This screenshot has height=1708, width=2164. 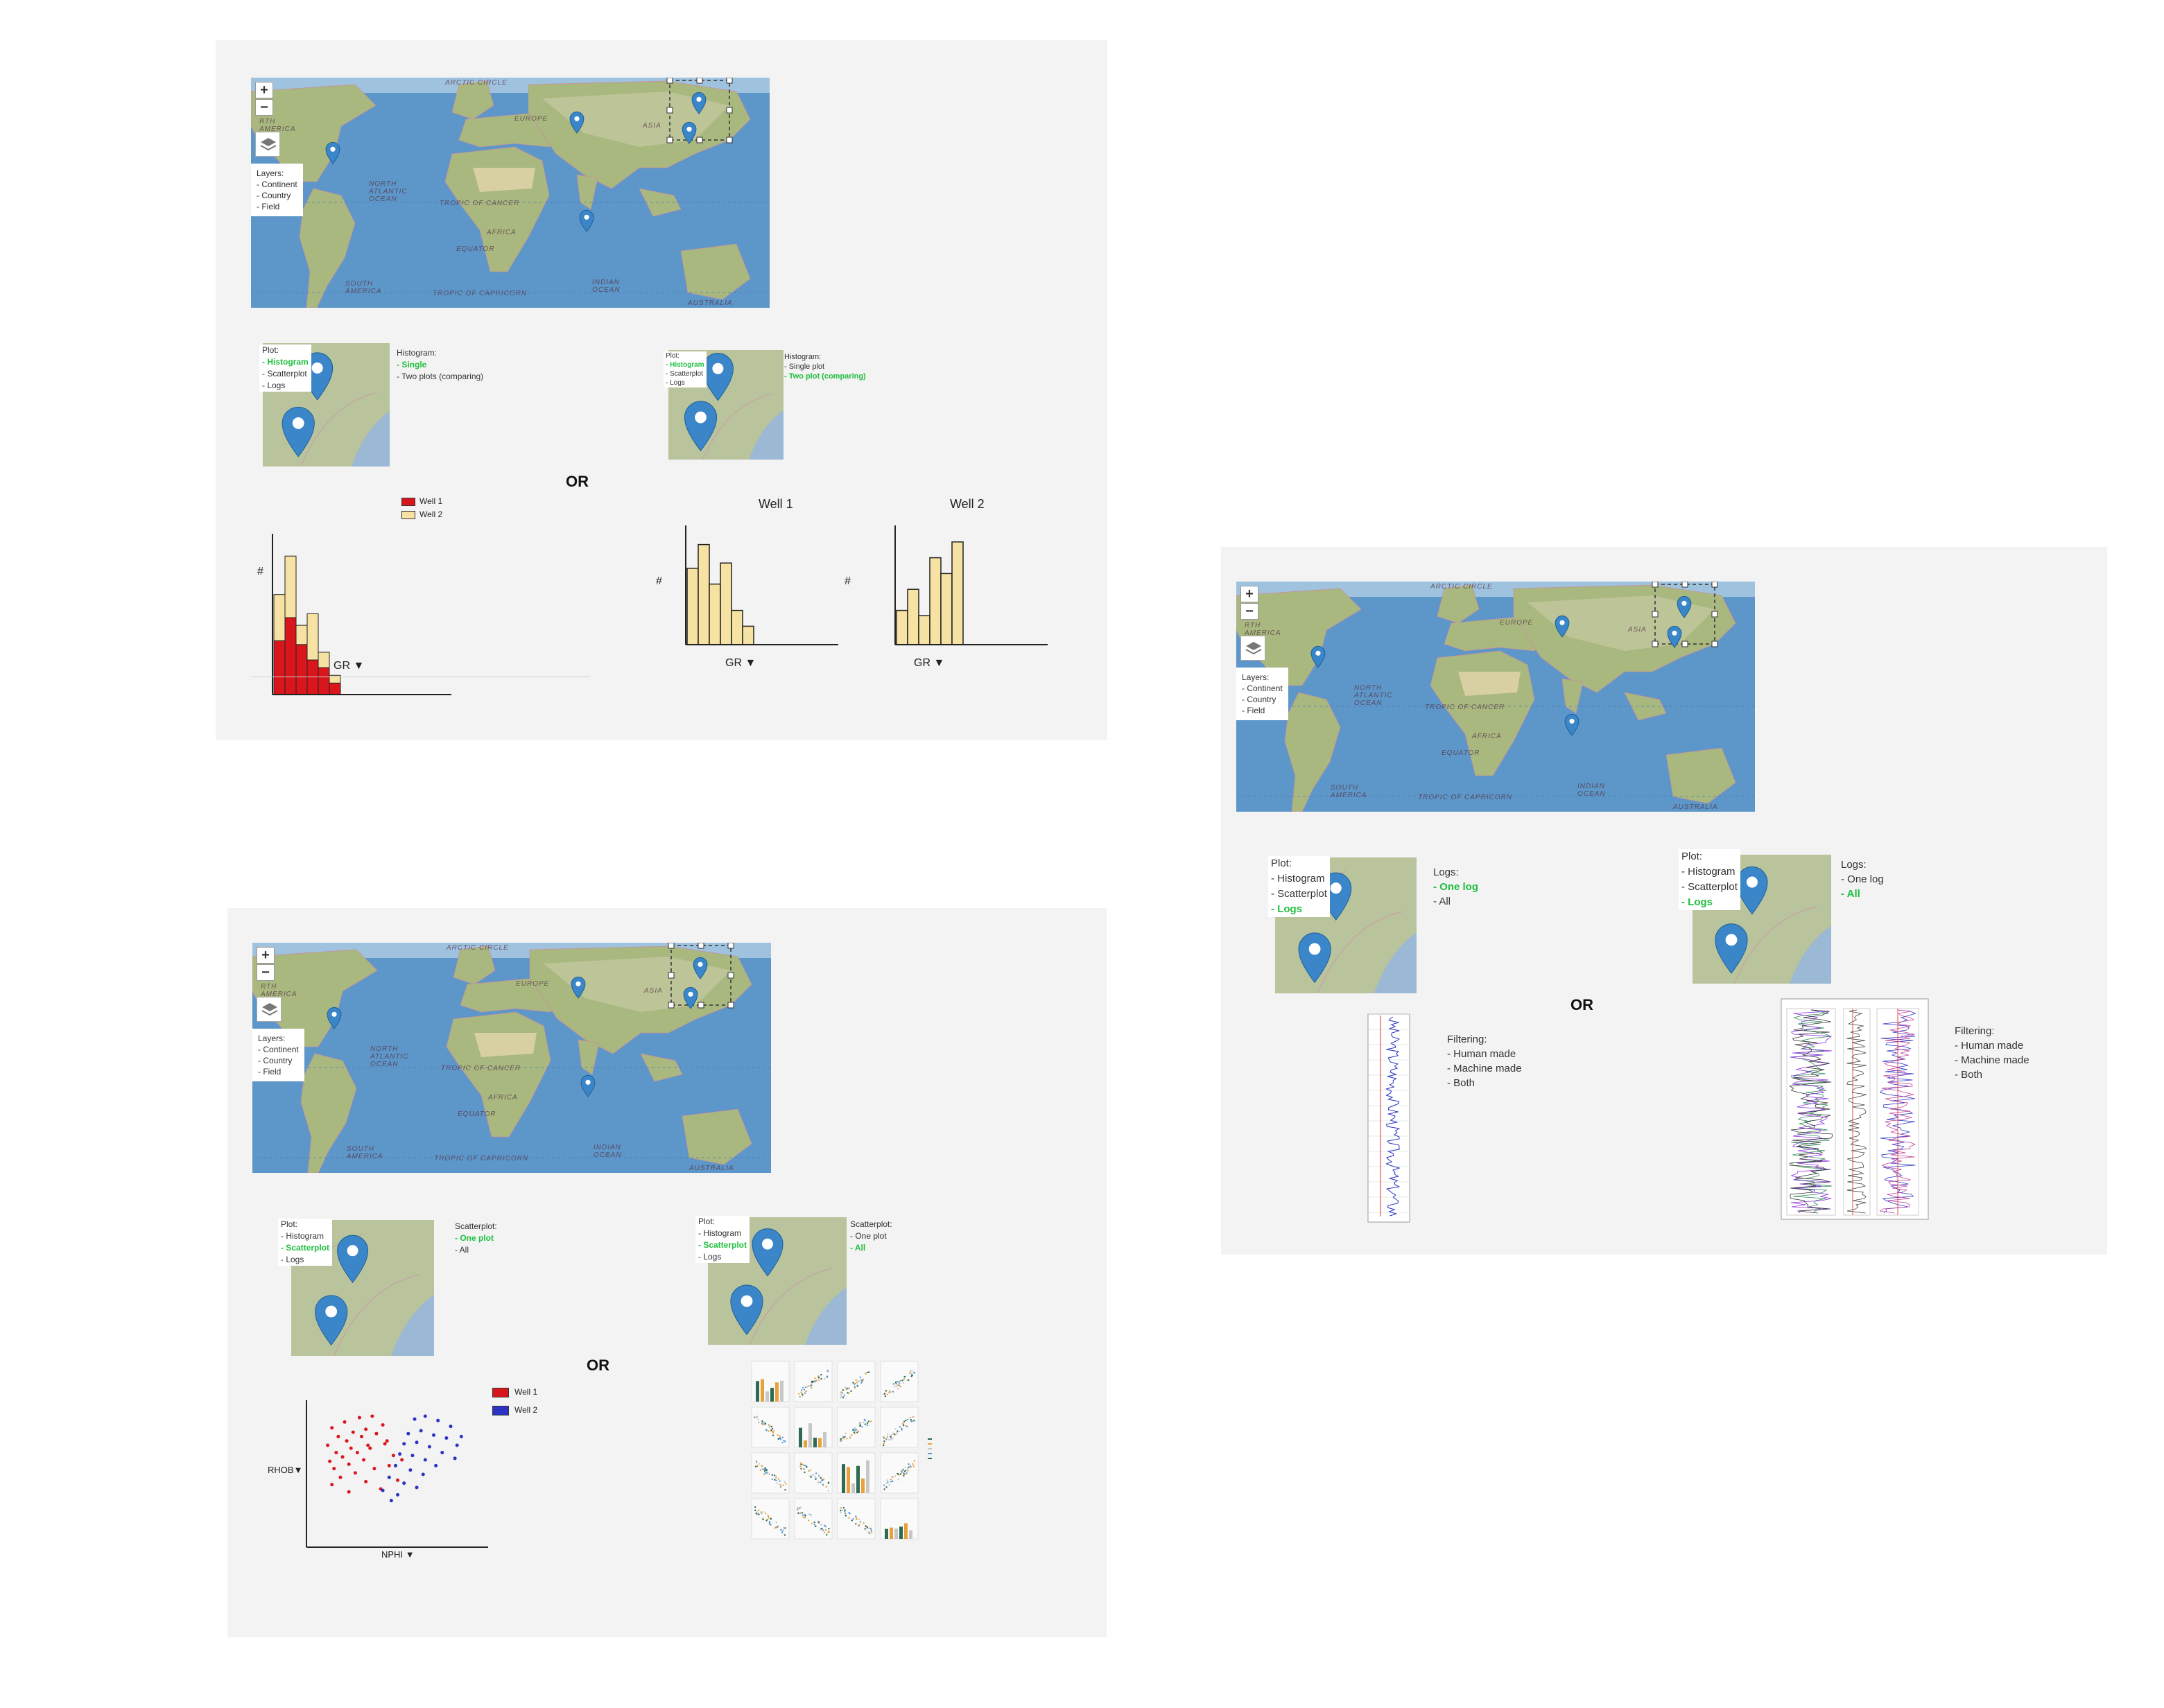 I want to click on zoom-in-button: +, so click(x=266, y=955).